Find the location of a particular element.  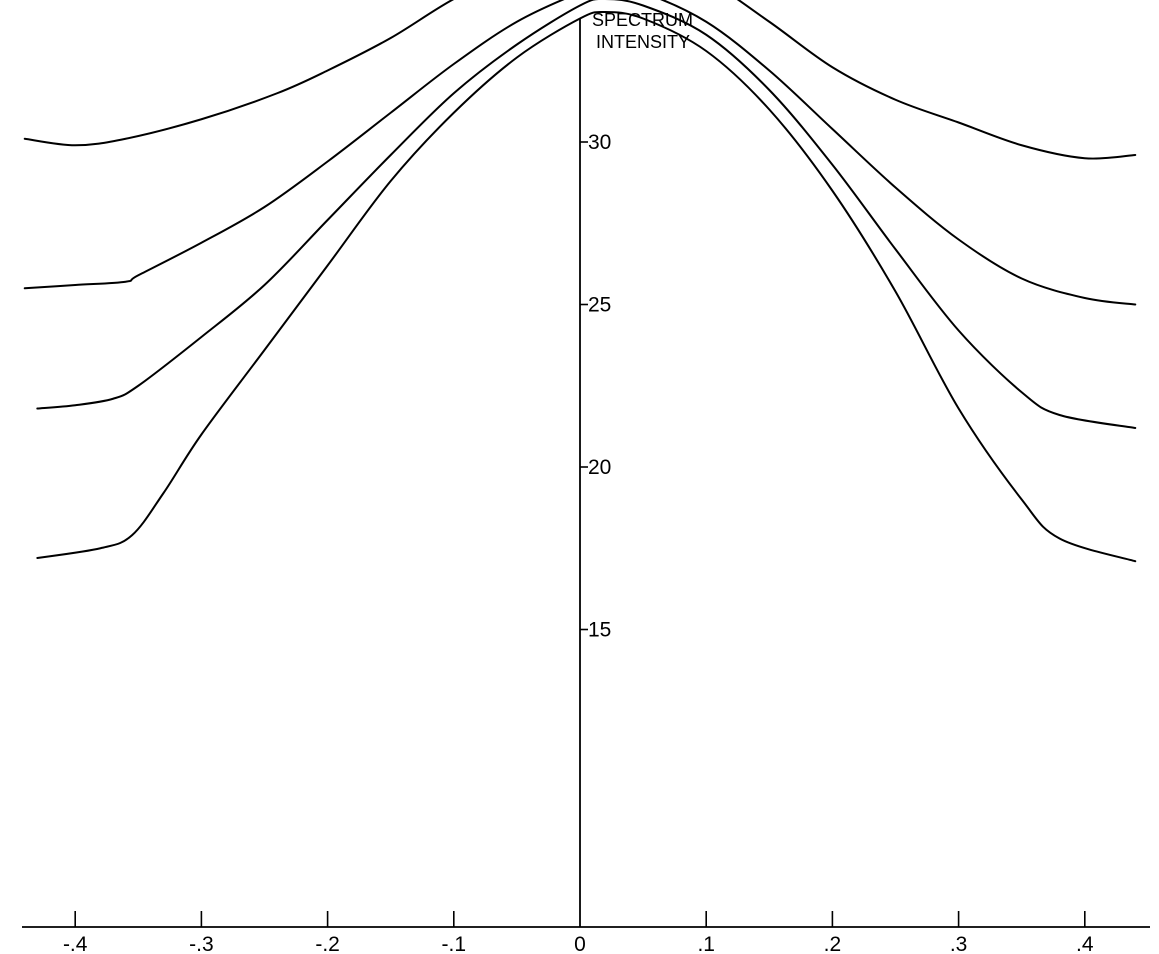

x-tick-label: .1 is located at coordinates (706, 943).